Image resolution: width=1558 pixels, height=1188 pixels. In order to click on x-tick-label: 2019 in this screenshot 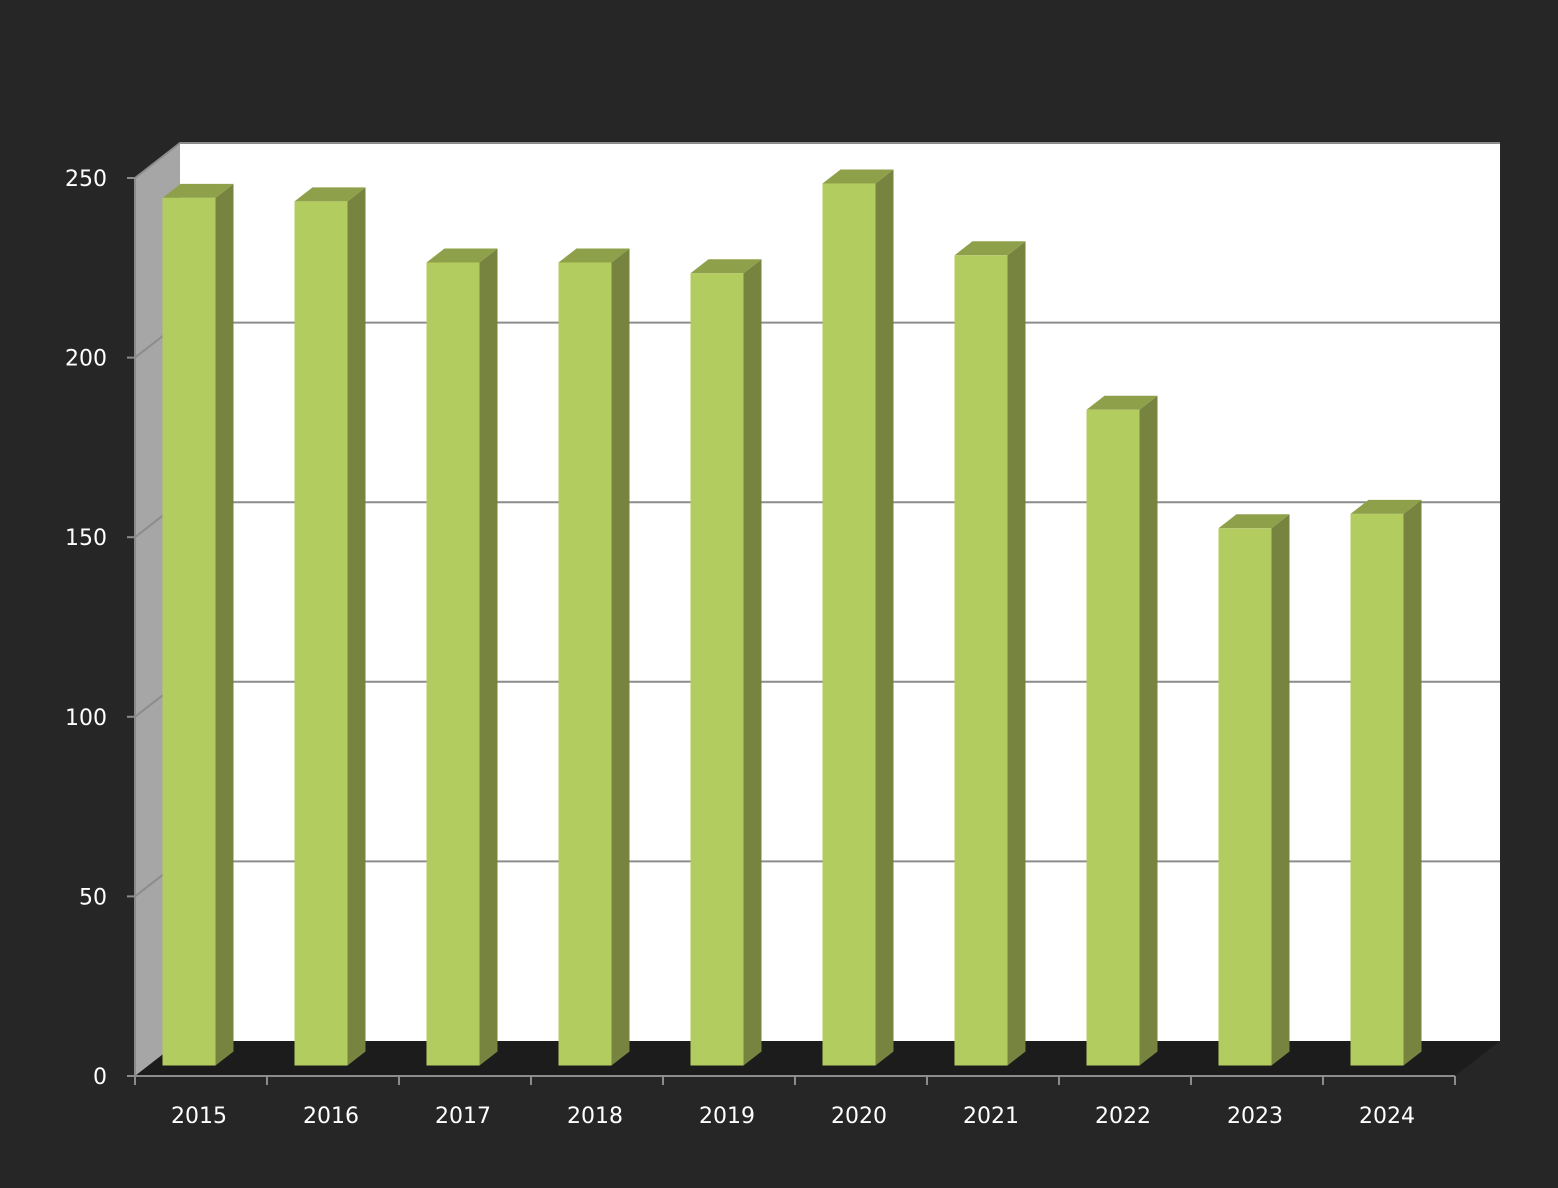, I will do `click(727, 1116)`.